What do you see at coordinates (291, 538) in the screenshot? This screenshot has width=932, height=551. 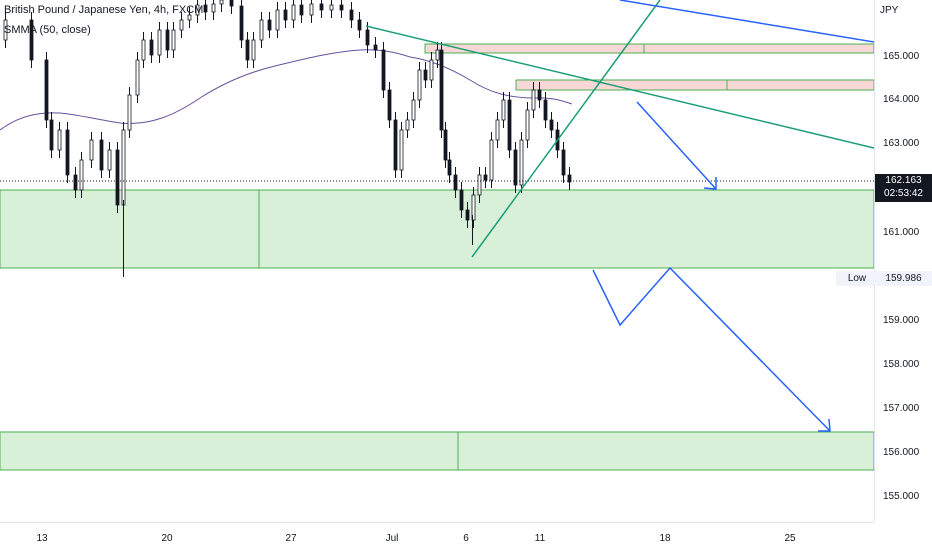 I see `x-tick-label: 27` at bounding box center [291, 538].